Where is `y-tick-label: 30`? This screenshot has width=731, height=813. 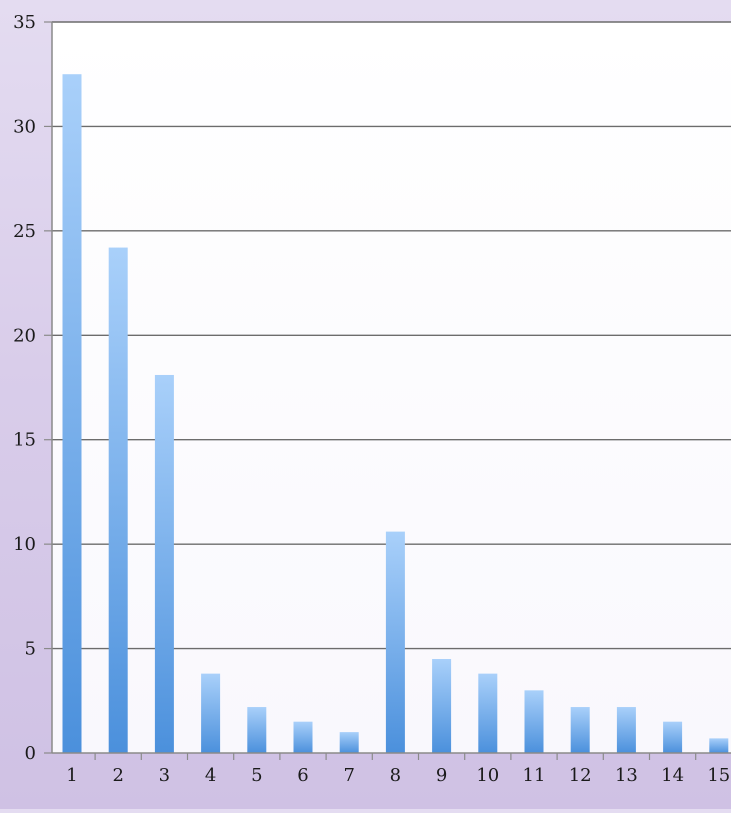
y-tick-label: 30 is located at coordinates (24, 126).